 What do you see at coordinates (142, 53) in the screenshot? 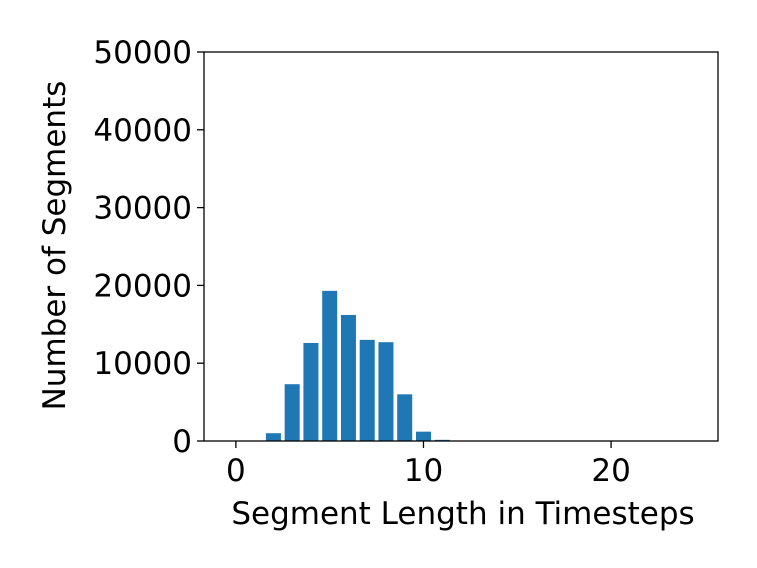
I see `y-tick-label: 50000` at bounding box center [142, 53].